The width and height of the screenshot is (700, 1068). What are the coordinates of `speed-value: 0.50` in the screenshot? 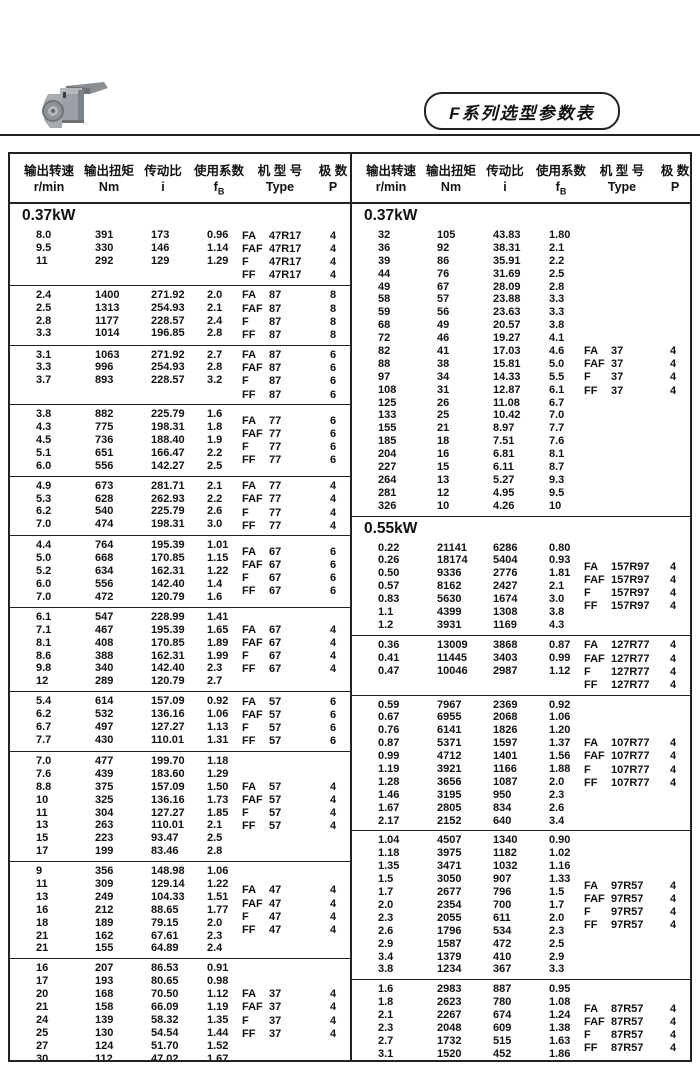 It's located at (389, 573).